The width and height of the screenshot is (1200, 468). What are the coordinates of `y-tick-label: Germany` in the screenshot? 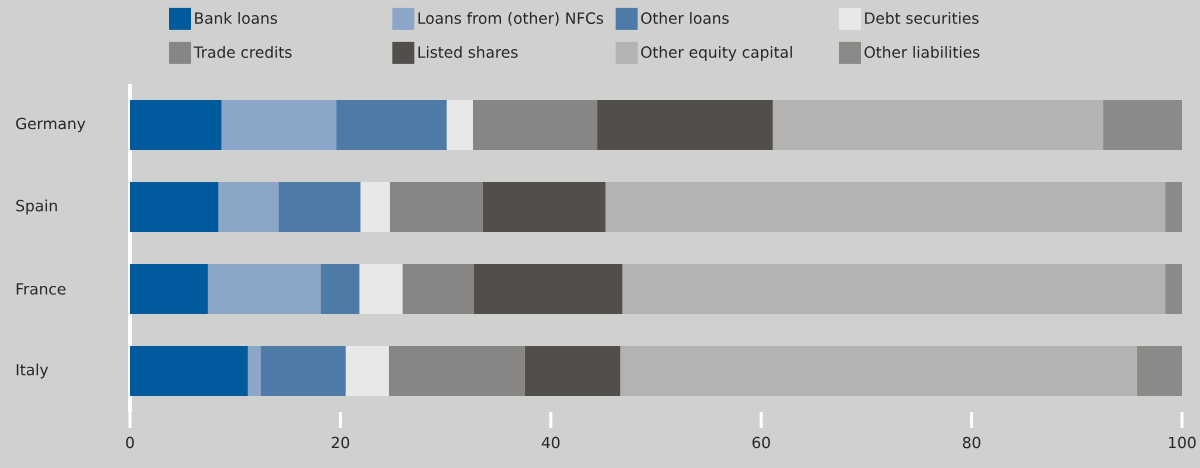 It's located at (51, 125).